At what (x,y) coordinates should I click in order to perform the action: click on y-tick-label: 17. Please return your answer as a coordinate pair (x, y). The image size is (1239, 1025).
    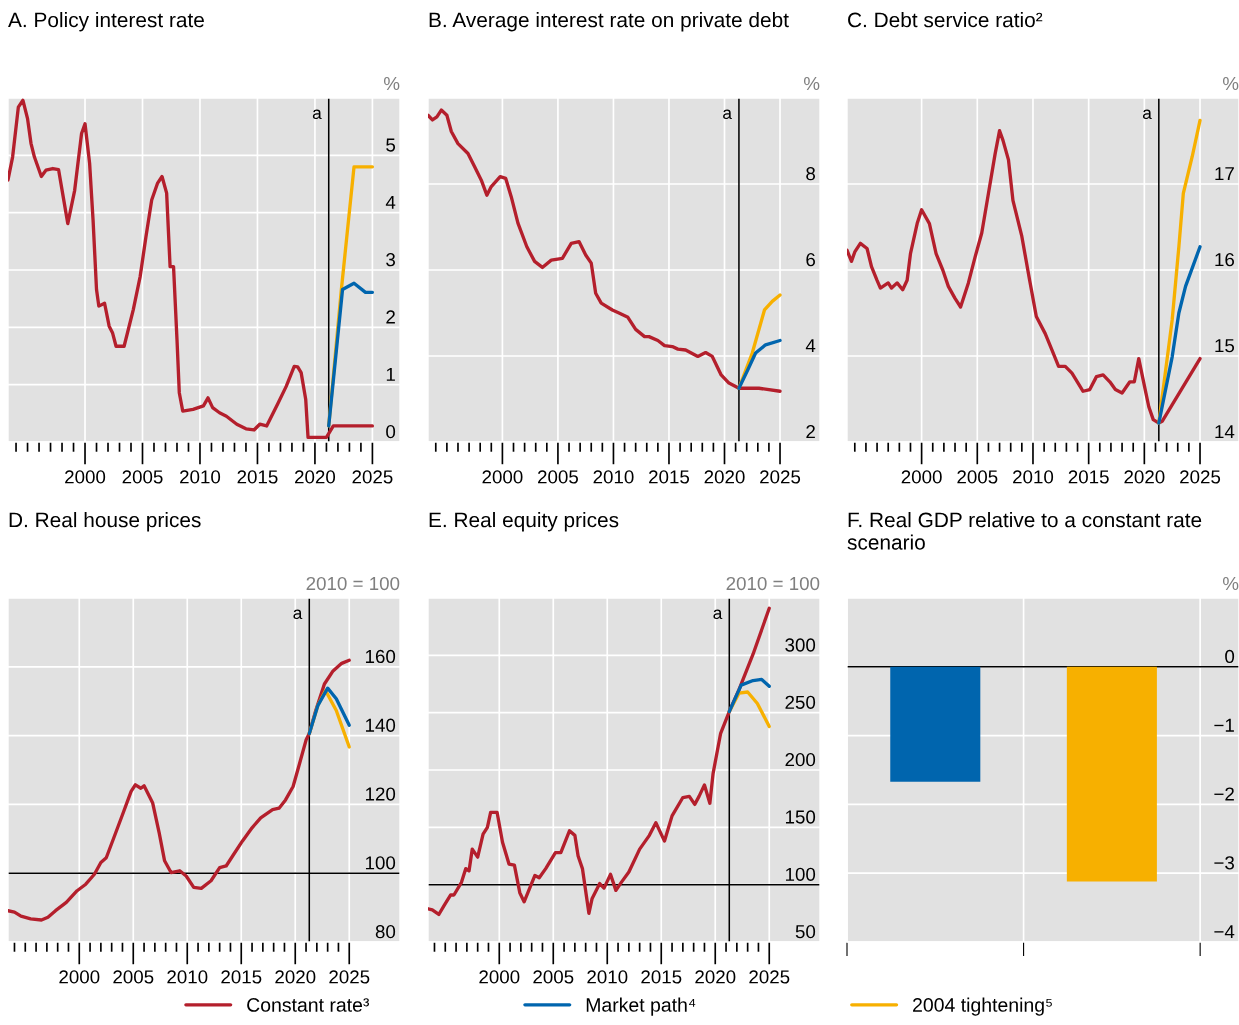
    Looking at the image, I should click on (1224, 174).